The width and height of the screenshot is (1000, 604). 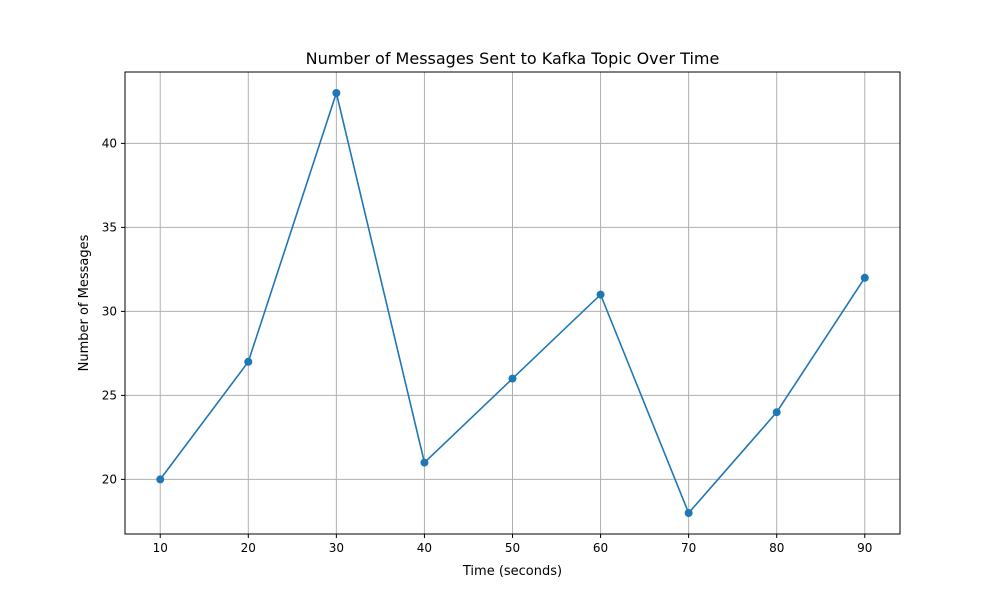 What do you see at coordinates (512, 571) in the screenshot?
I see `x-axis-label: Time (seconds)` at bounding box center [512, 571].